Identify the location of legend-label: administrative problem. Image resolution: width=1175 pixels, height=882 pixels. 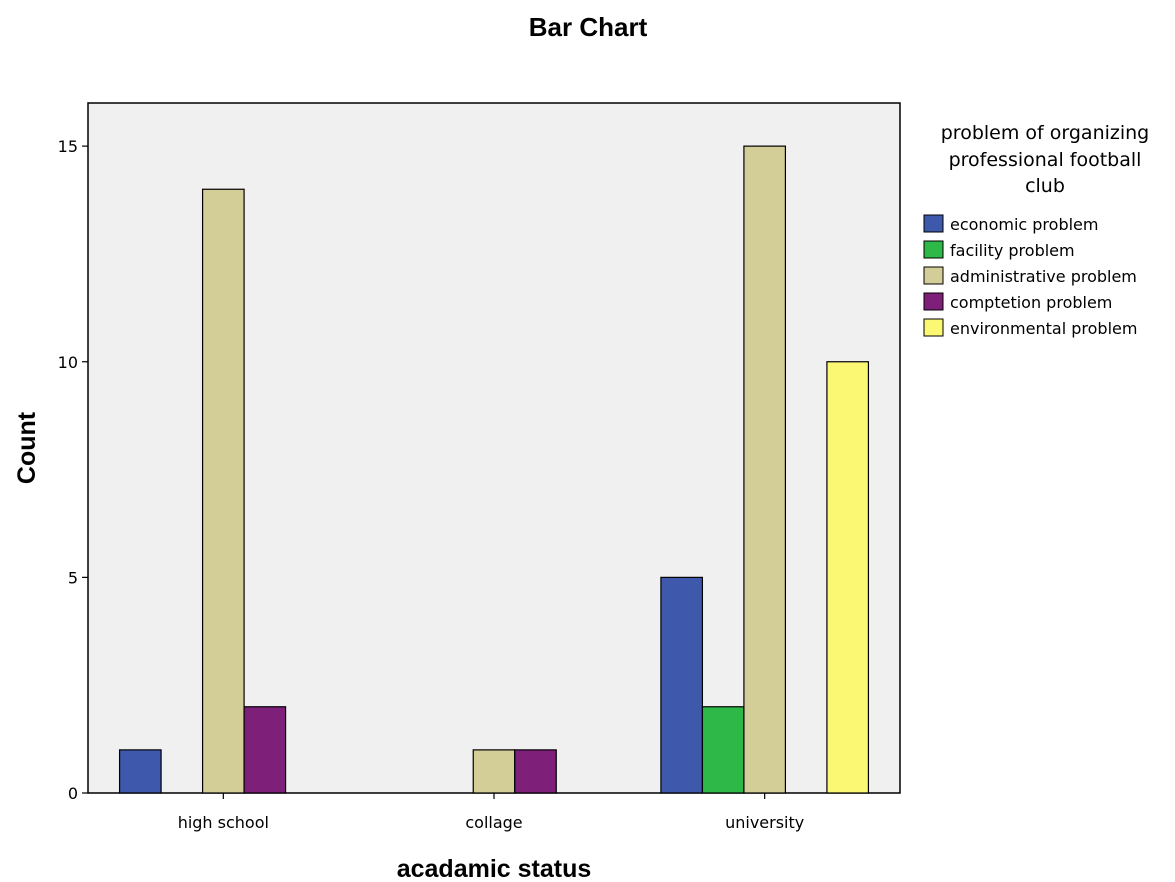
(1043, 276).